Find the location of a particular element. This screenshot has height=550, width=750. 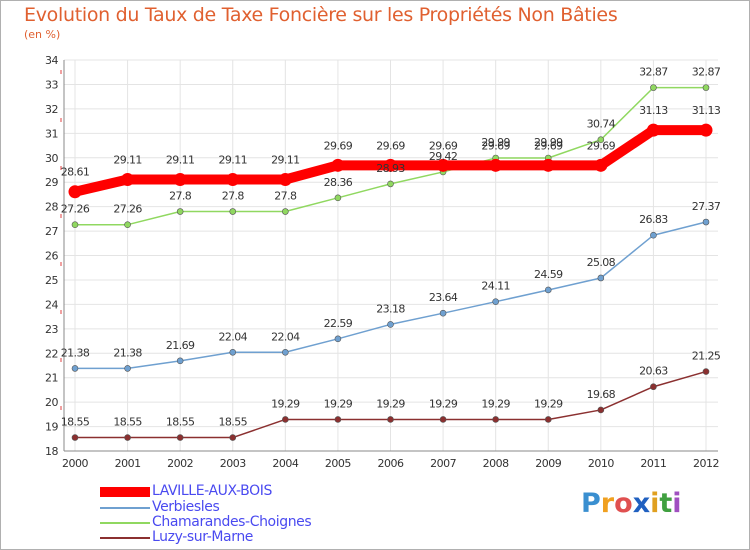

proxiti-logo: Proxiti is located at coordinates (631, 503).